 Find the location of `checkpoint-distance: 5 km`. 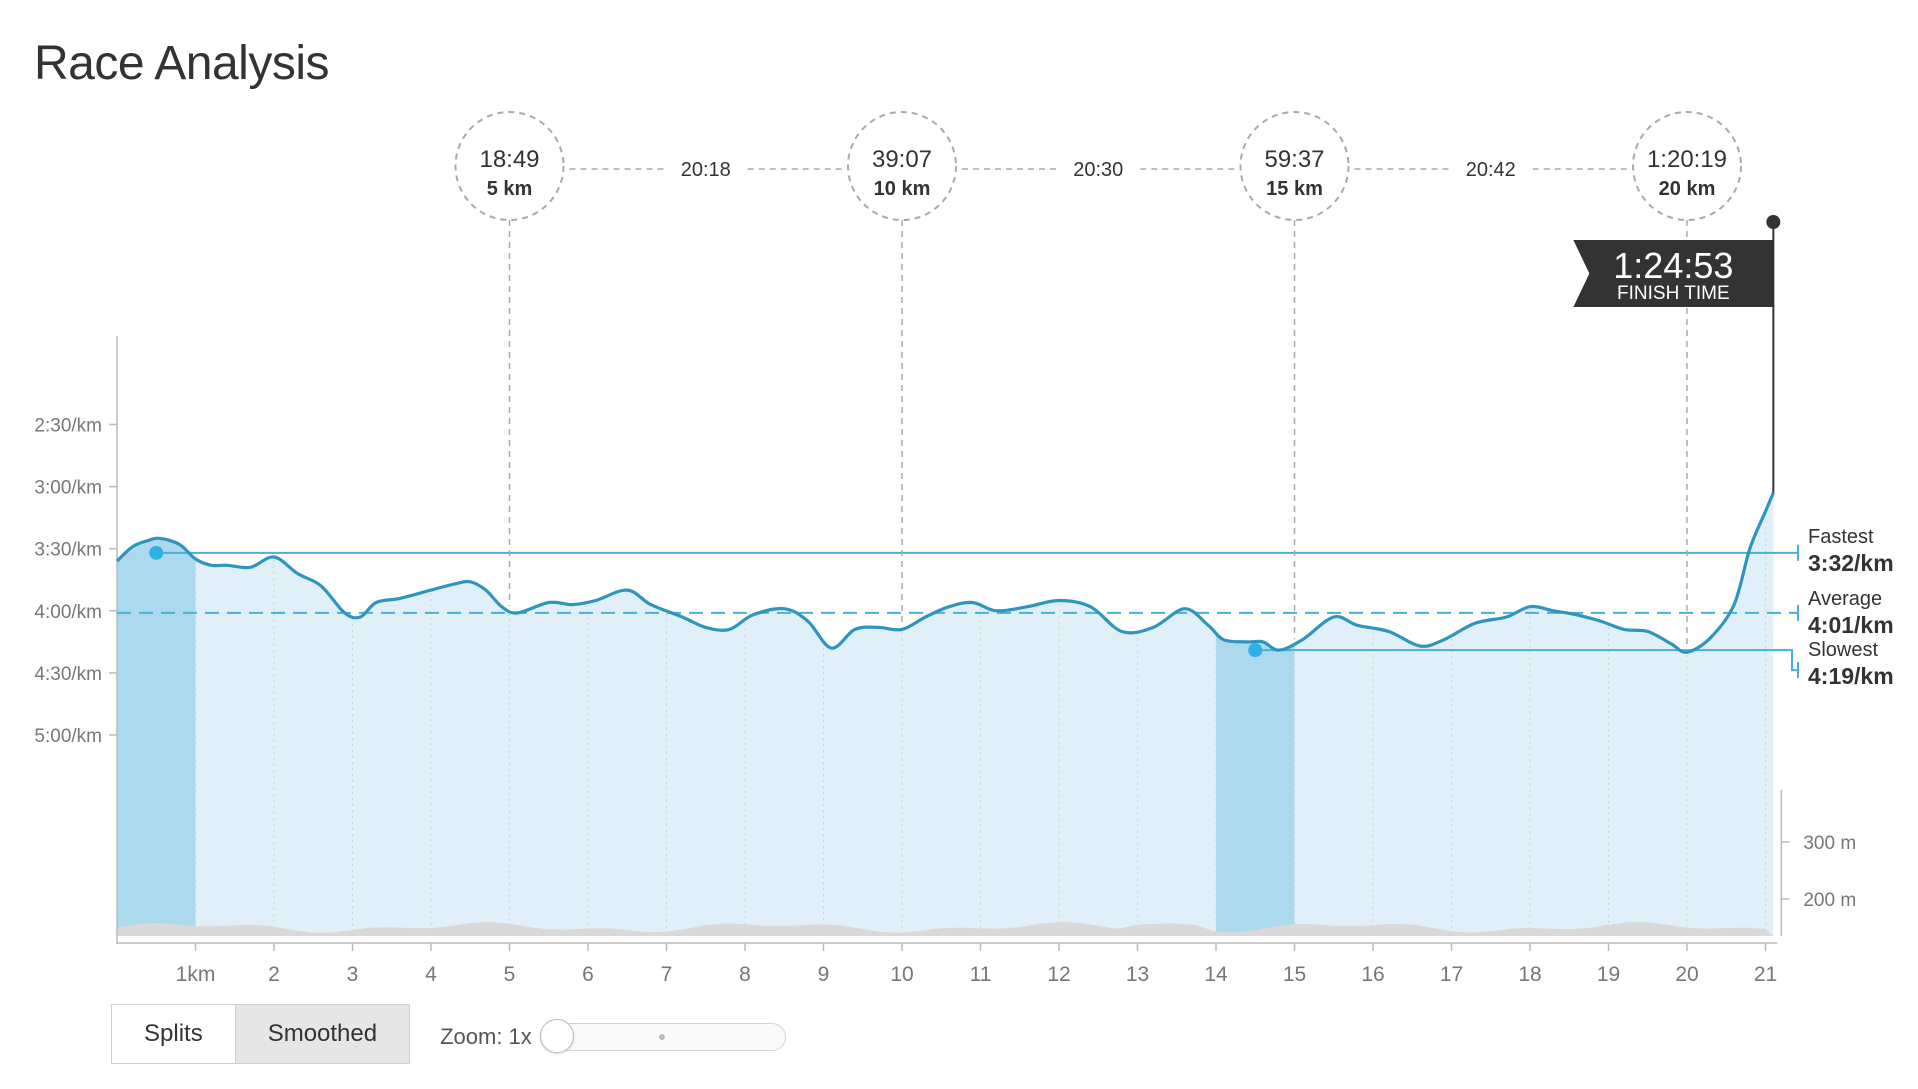

checkpoint-distance: 5 km is located at coordinates (510, 189).